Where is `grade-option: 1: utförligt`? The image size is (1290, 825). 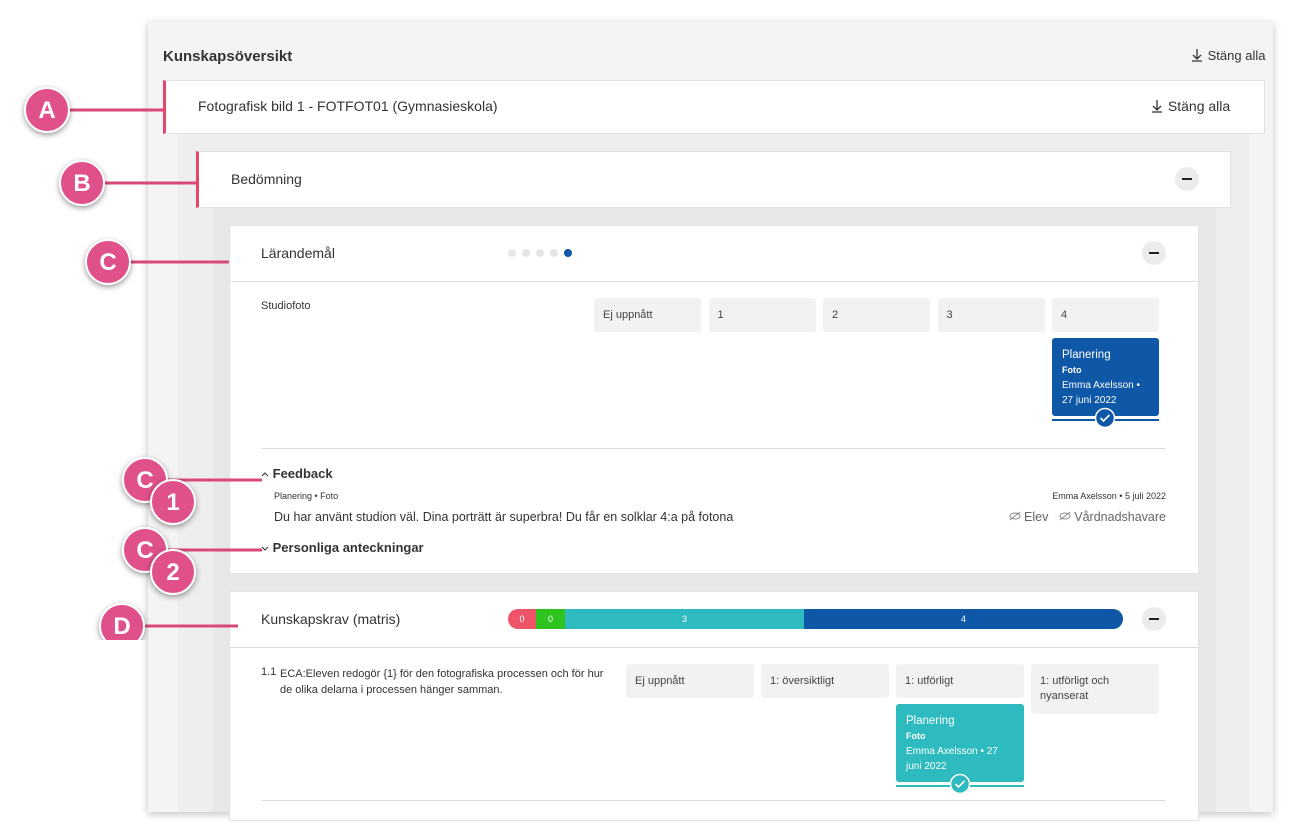 grade-option: 1: utförligt is located at coordinates (960, 681).